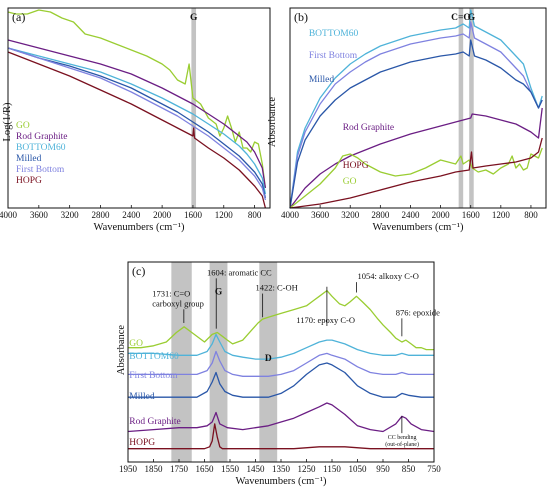  I want to click on x-tick-label: 750, so click(434, 469).